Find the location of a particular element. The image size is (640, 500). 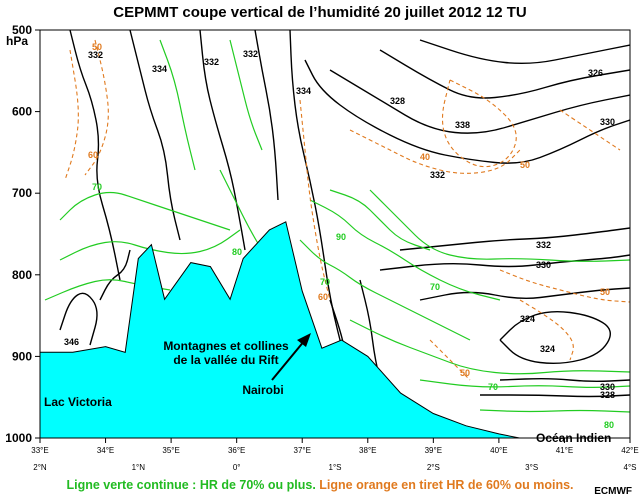

rh-humid-label-2: 90 is located at coordinates (341, 237).